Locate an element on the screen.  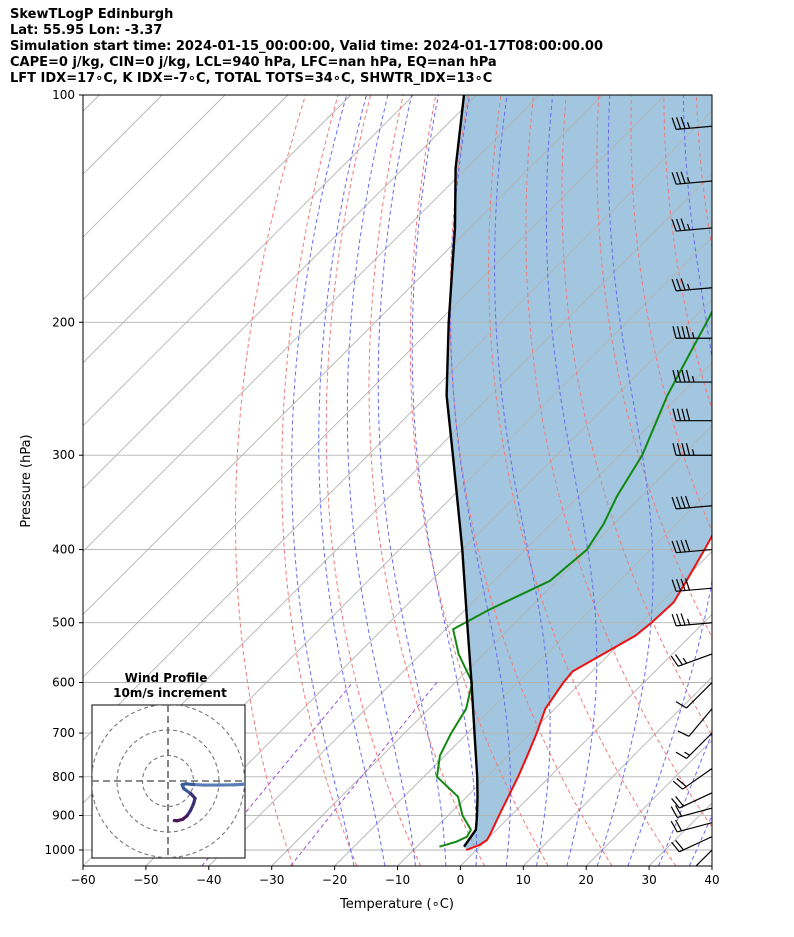
temperature-line is located at coordinates (588, 692).